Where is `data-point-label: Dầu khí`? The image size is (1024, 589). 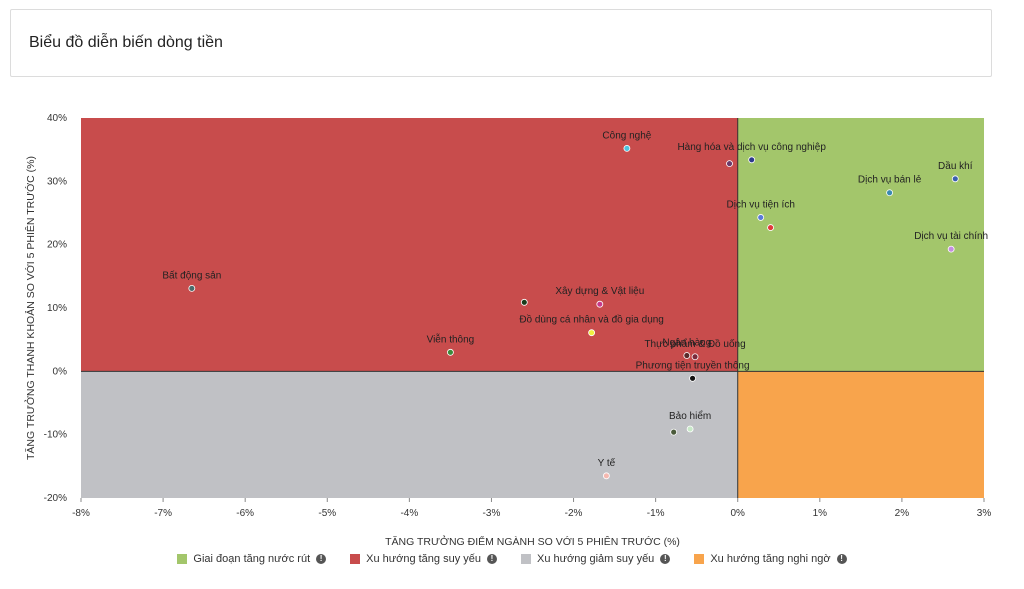 data-point-label: Dầu khí is located at coordinates (955, 166).